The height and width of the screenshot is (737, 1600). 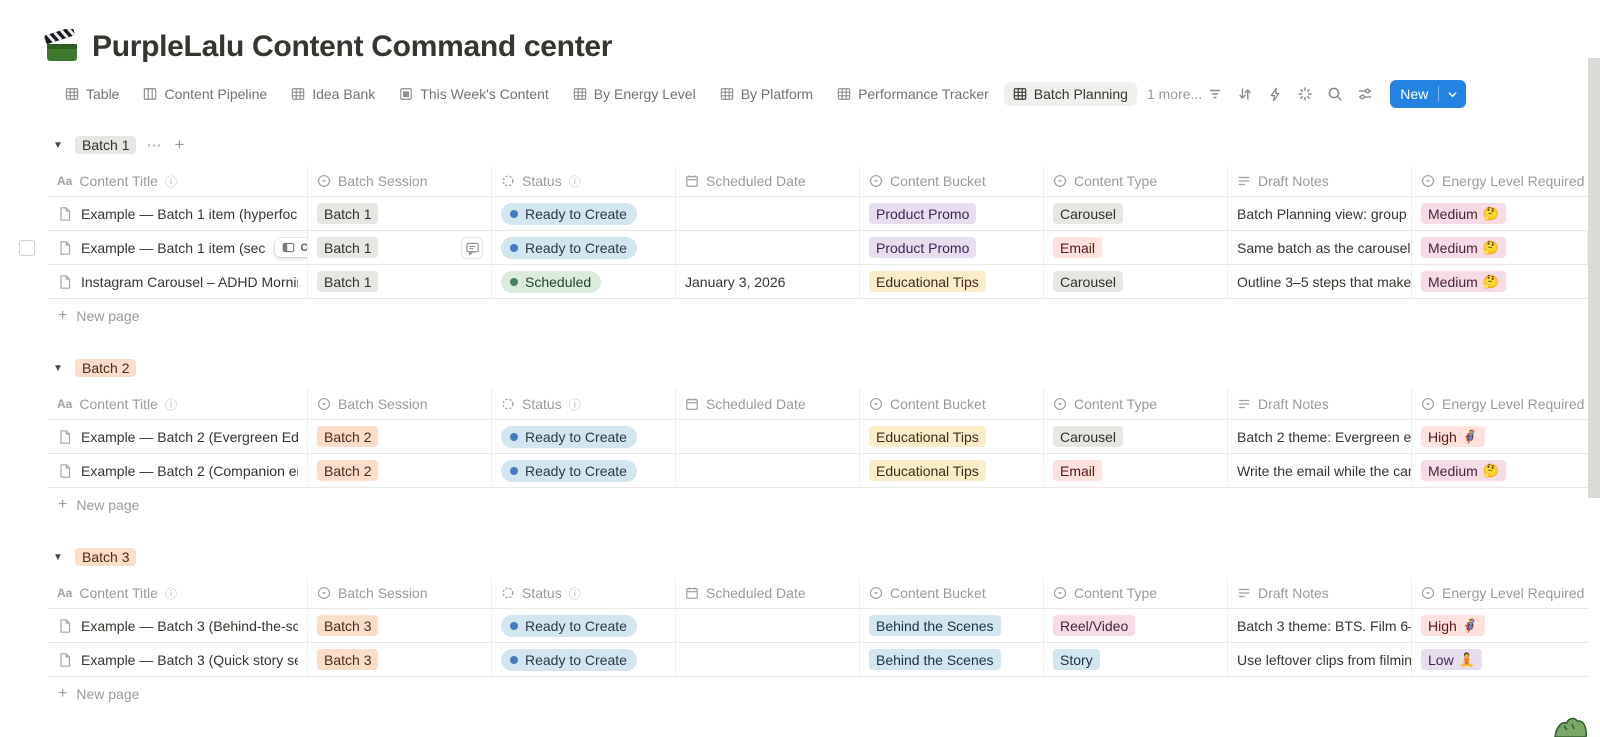 I want to click on cell-content-title: Example — Batch 2 (Evergreen Educatio, so click(x=178, y=436).